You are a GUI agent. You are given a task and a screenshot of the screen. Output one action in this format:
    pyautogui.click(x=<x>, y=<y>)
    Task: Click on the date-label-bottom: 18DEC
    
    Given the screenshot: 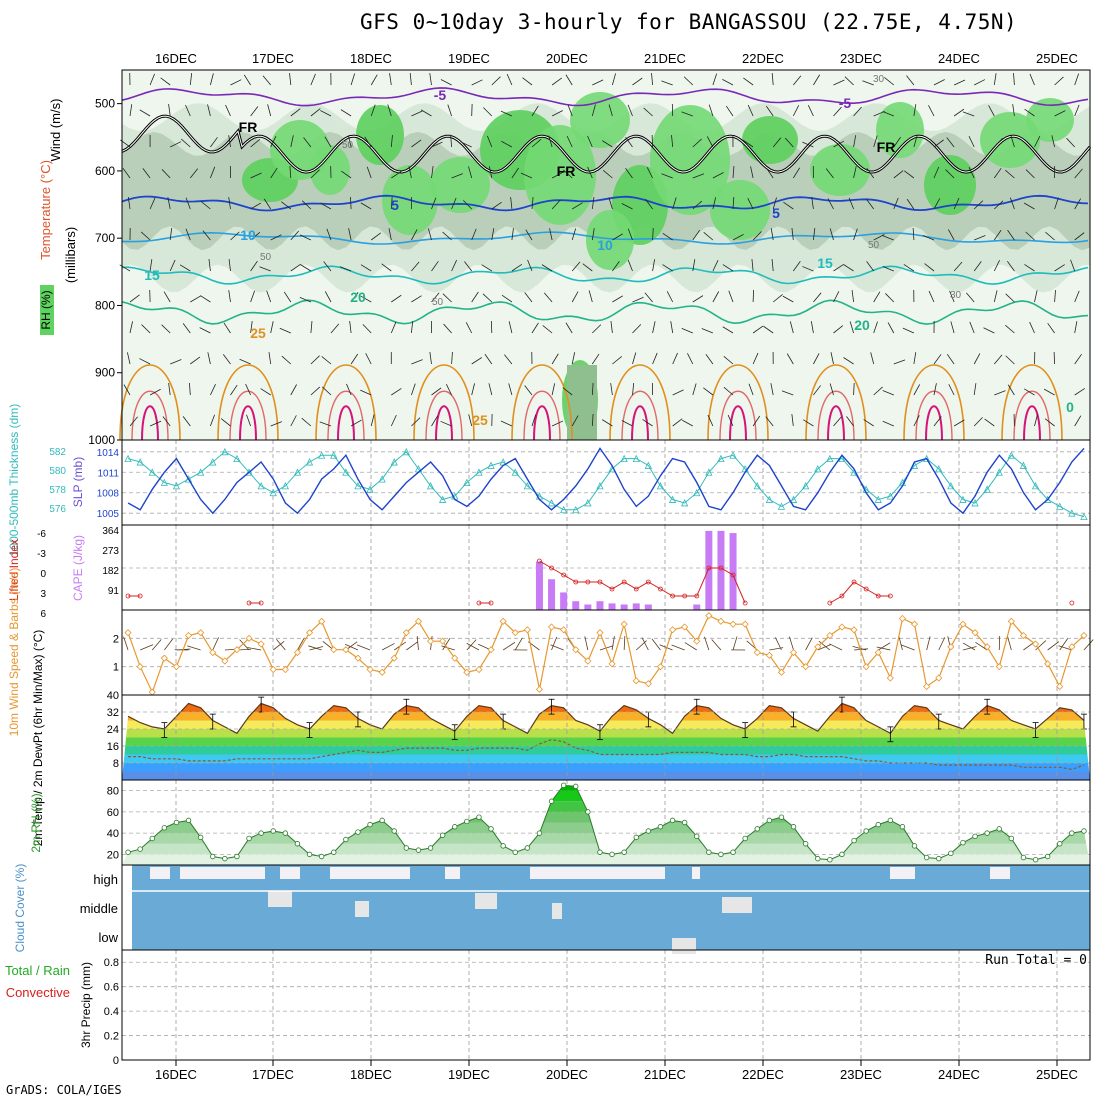 What is the action you would take?
    pyautogui.click(x=371, y=1074)
    